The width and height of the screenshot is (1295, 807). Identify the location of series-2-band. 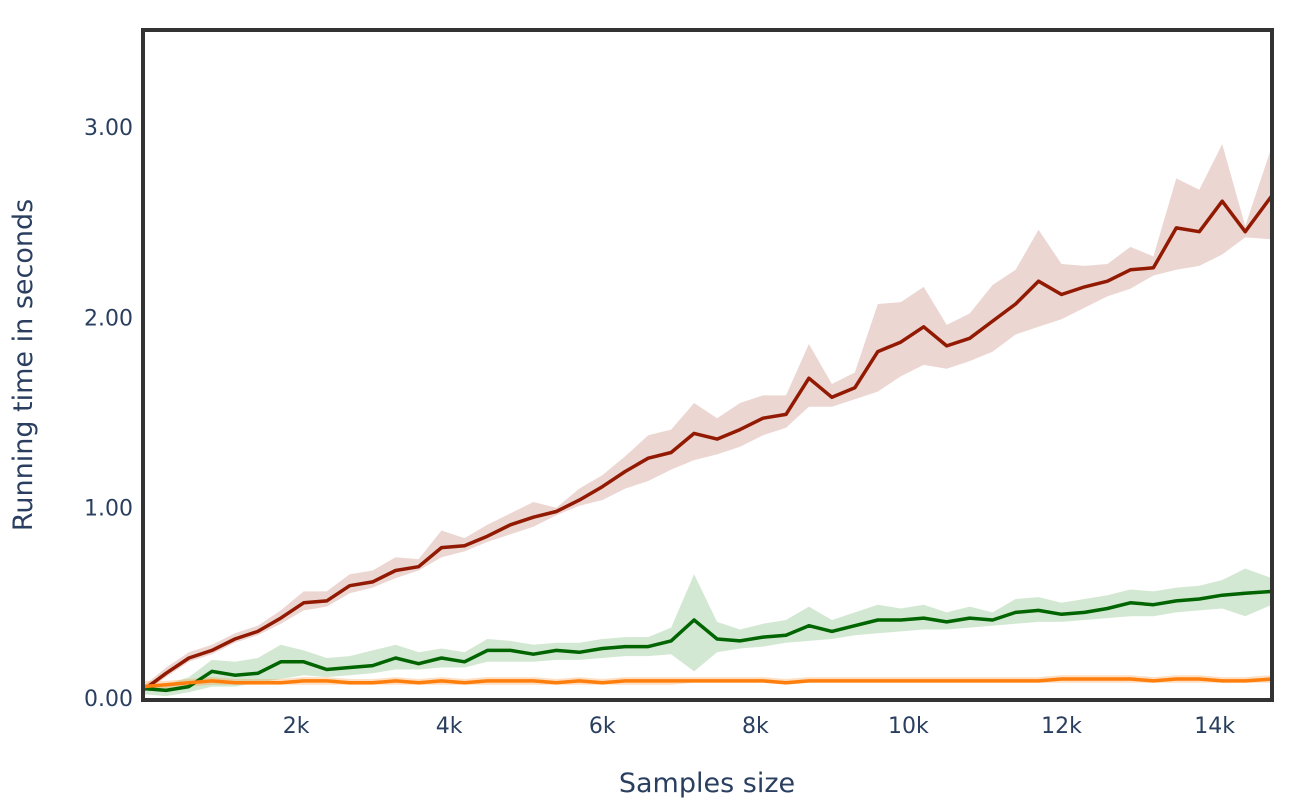
(707, 683).